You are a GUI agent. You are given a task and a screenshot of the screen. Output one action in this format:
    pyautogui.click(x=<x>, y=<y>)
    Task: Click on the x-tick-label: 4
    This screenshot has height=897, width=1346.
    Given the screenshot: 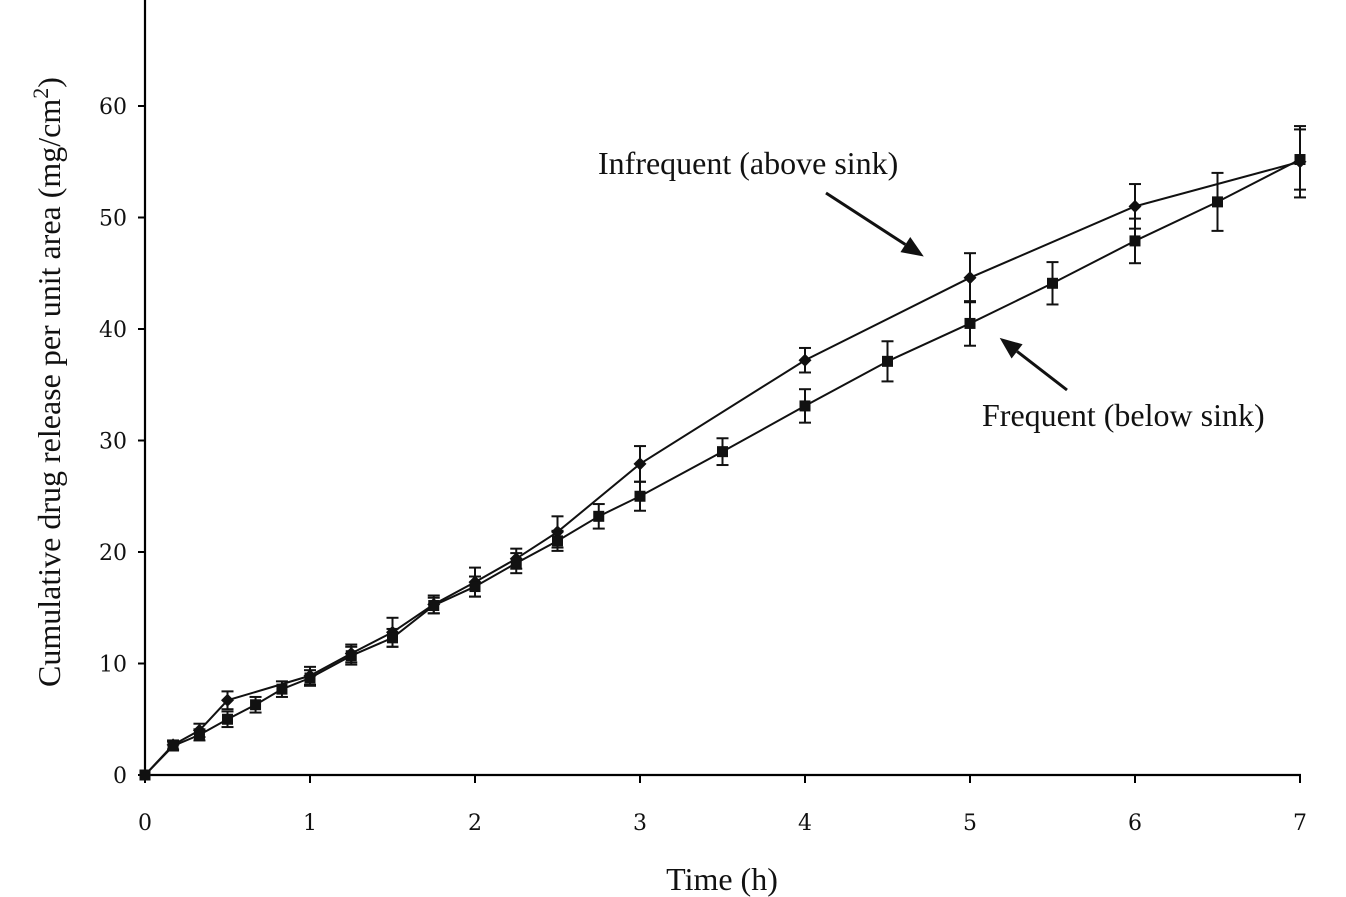 What is the action you would take?
    pyautogui.click(x=805, y=823)
    